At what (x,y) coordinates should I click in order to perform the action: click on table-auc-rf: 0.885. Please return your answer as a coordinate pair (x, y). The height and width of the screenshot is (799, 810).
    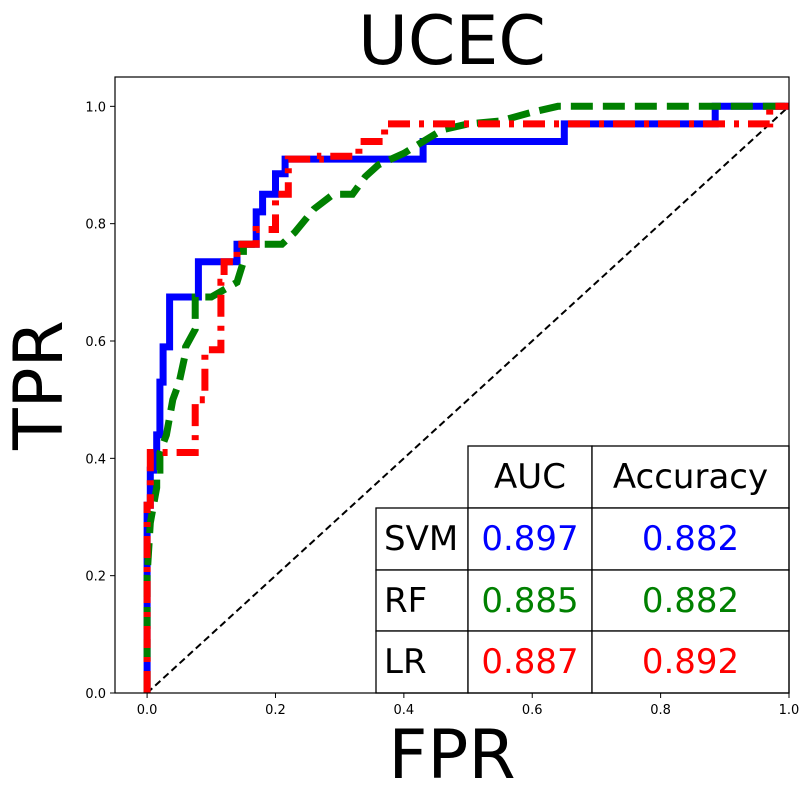
    Looking at the image, I should click on (529, 601).